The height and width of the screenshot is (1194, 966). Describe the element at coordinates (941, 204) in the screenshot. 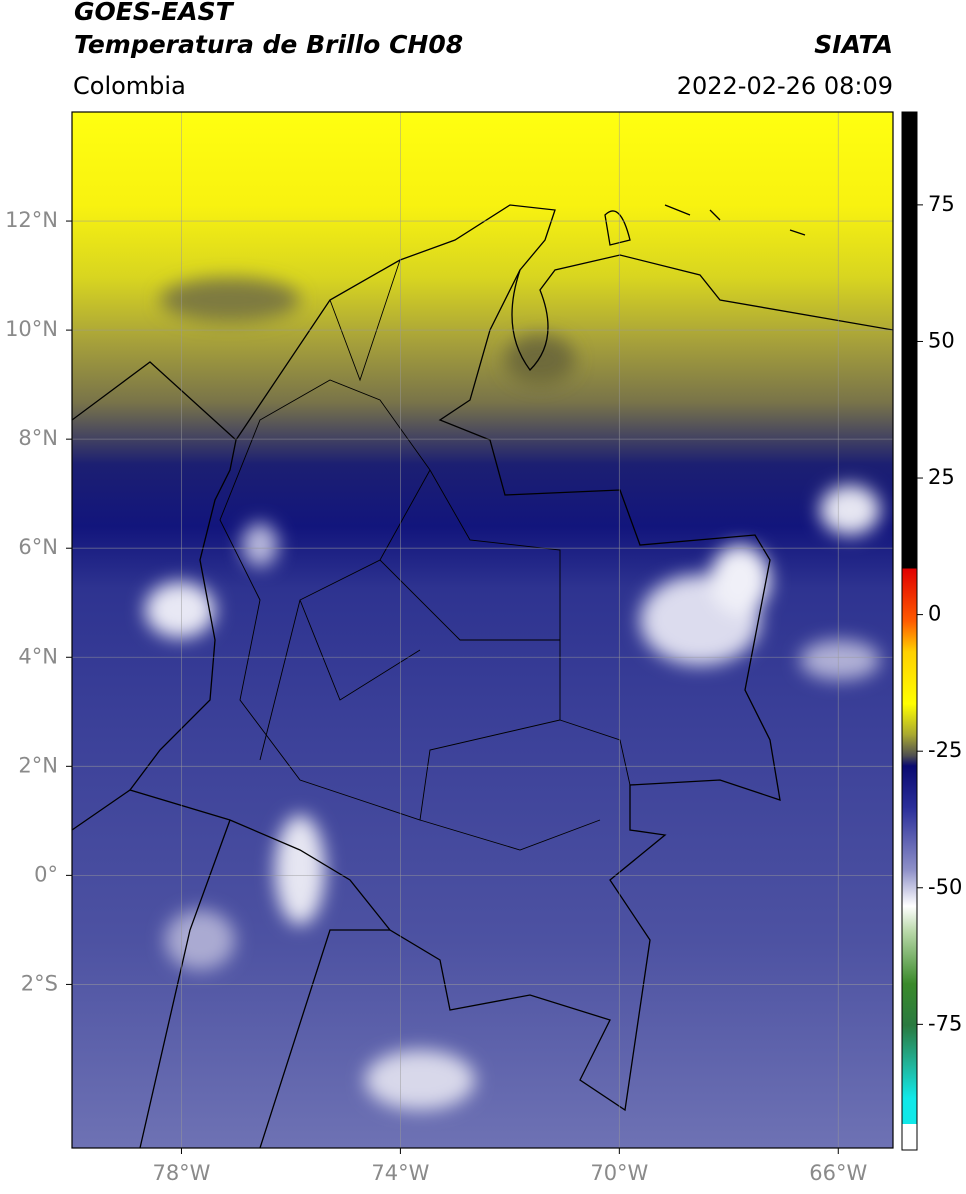

I see `colorbar-tick-label: 75` at that location.